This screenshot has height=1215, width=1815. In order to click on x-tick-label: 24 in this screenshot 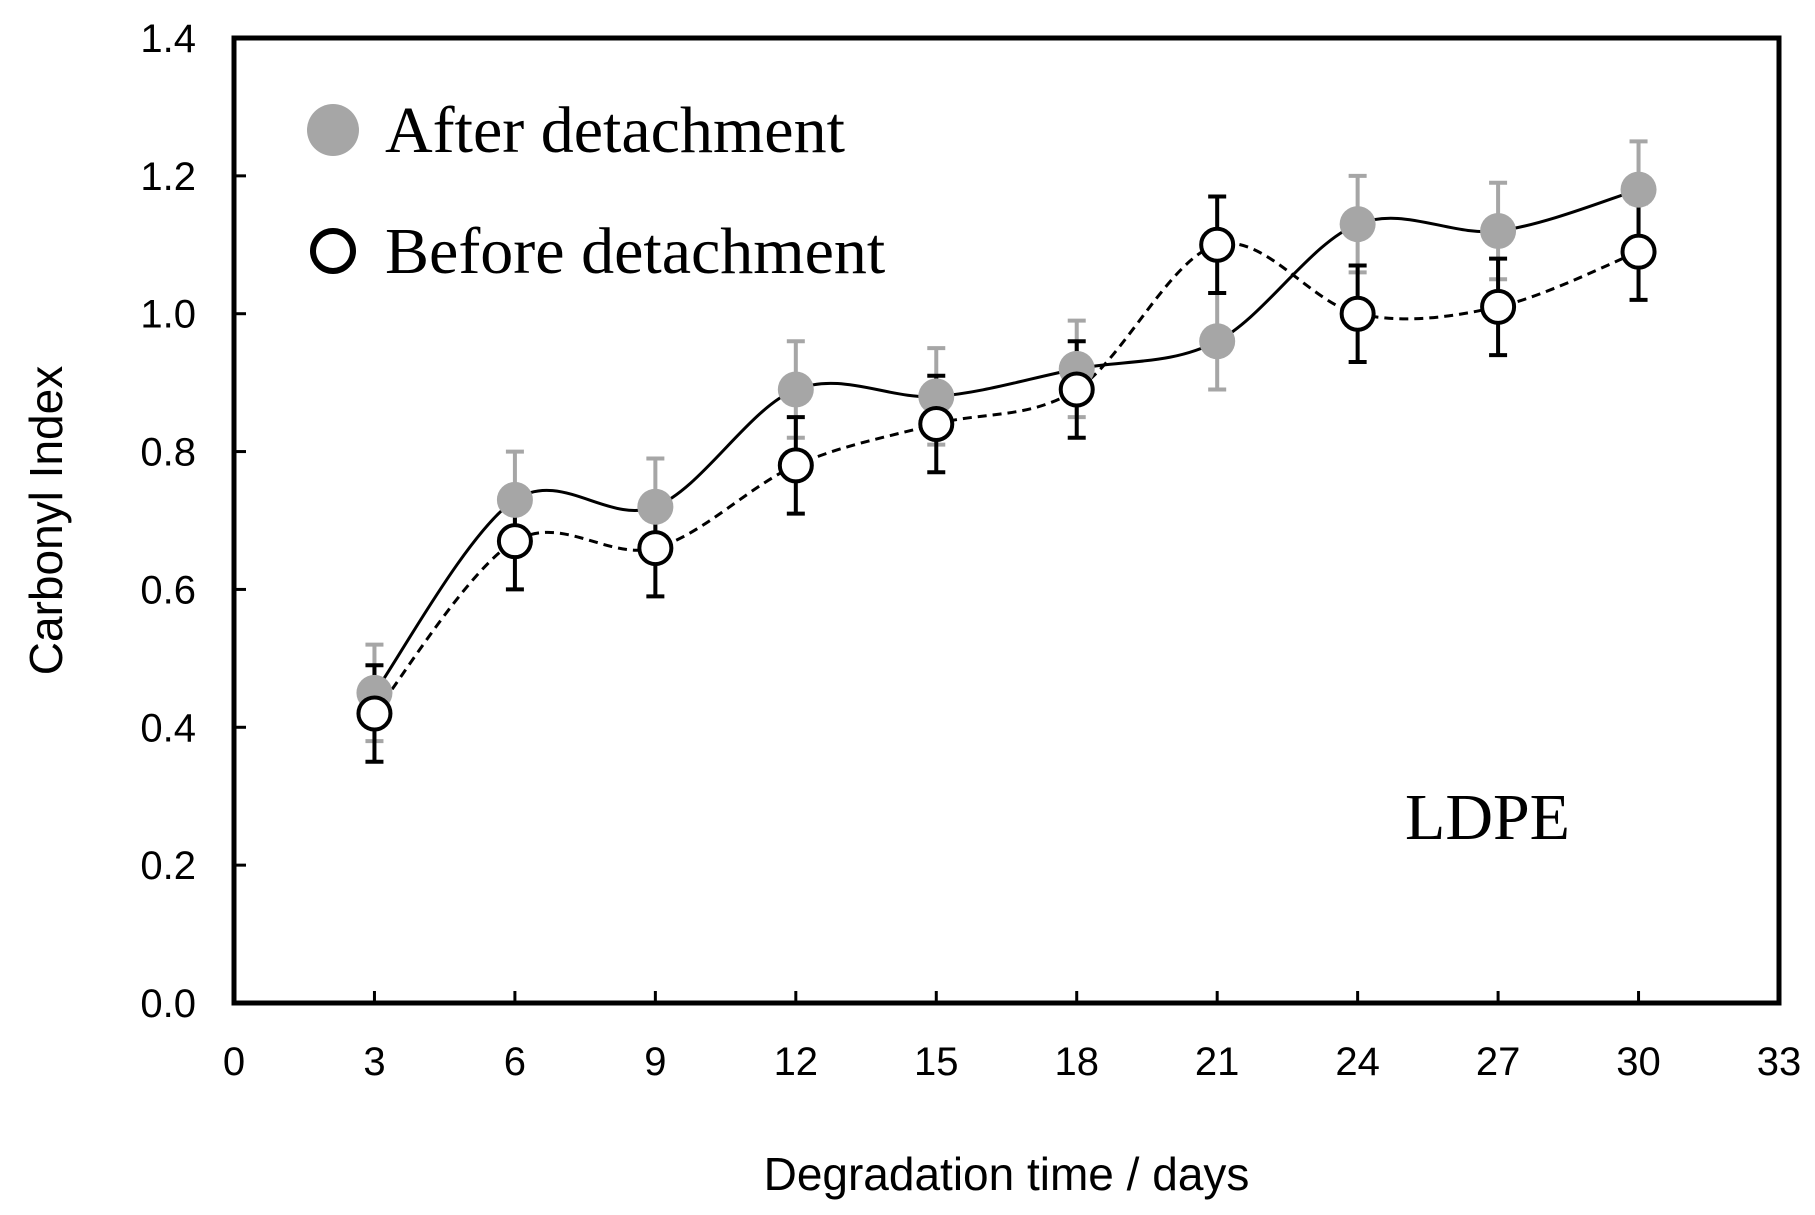, I will do `click(1357, 1062)`.